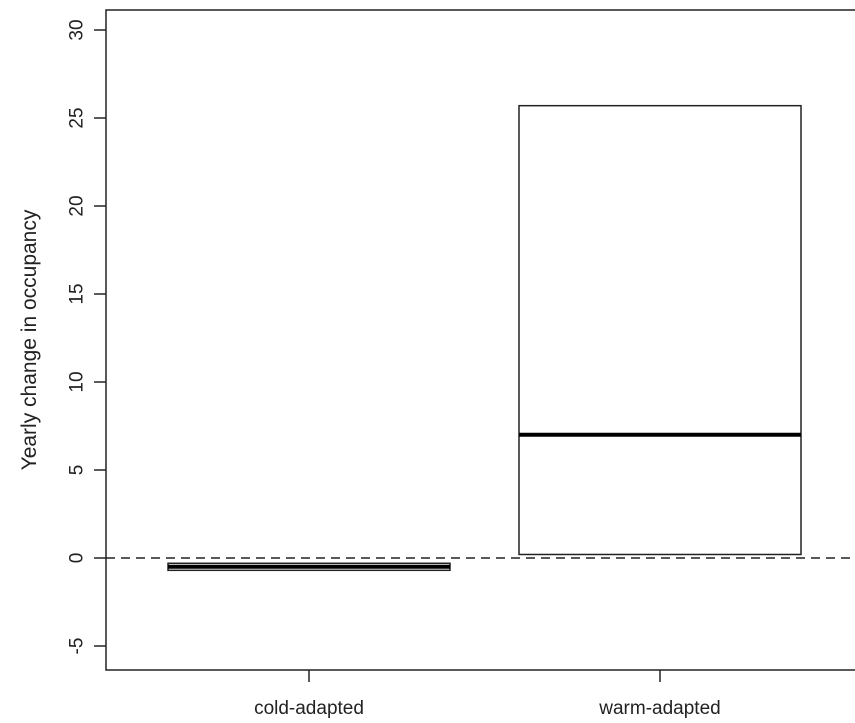 The height and width of the screenshot is (723, 855). Describe the element at coordinates (86, 336) in the screenshot. I see `y-axis: -5 0 5 10 15 20 25 30` at that location.